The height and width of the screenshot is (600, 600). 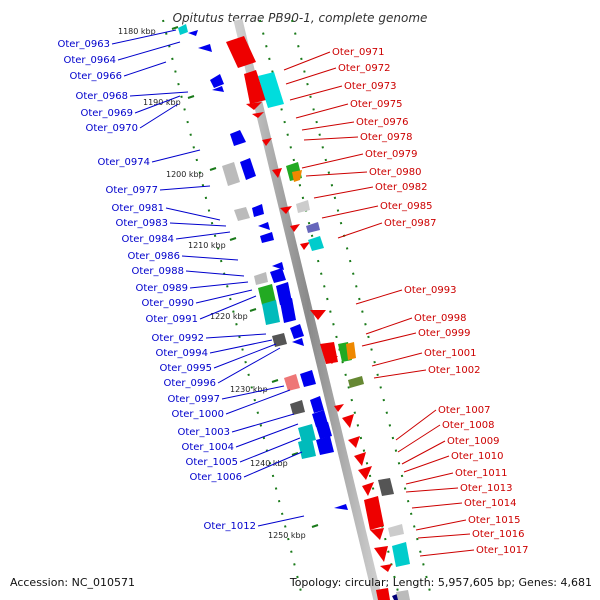 I want to click on gene-label: Oter_1006, so click(x=246, y=467).